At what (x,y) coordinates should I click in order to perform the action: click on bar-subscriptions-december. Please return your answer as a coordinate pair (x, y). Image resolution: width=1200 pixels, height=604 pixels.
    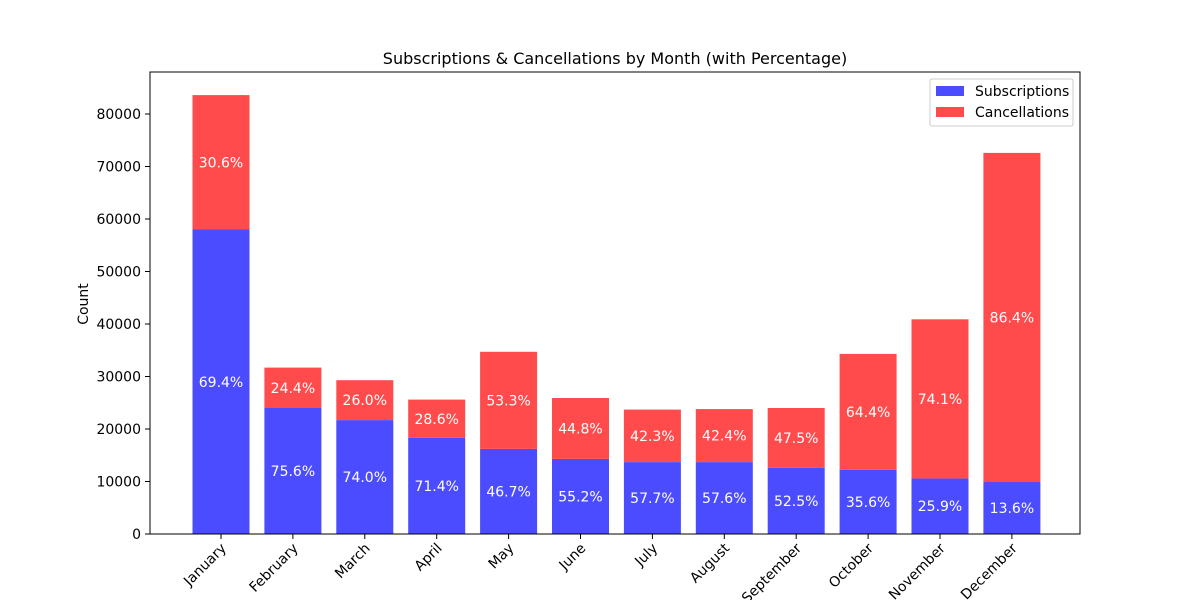
    Looking at the image, I should click on (1012, 508).